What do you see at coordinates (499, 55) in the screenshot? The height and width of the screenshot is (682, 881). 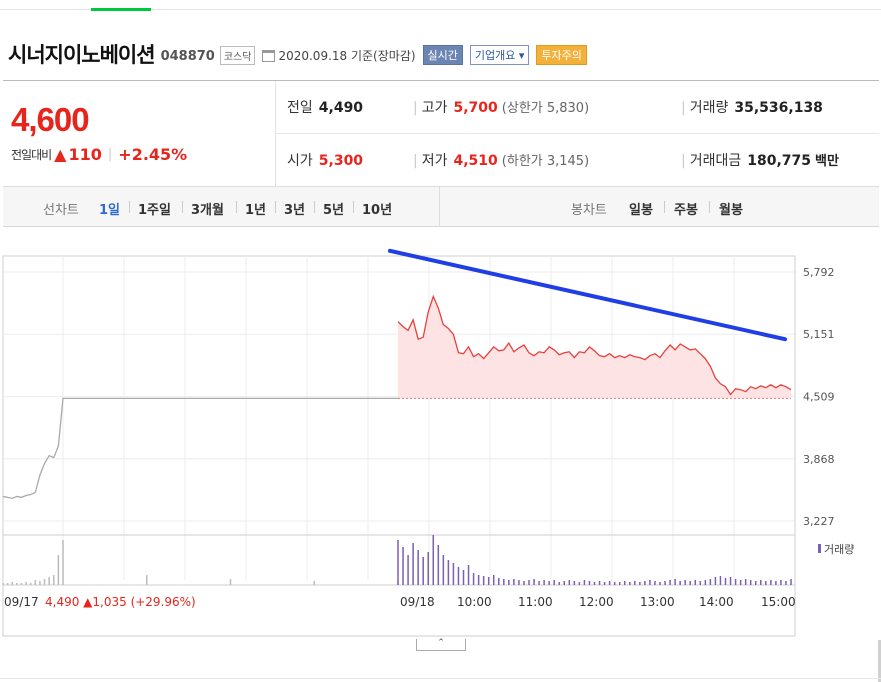 I see `company-overview-dropdown: 기업개요 ▾` at bounding box center [499, 55].